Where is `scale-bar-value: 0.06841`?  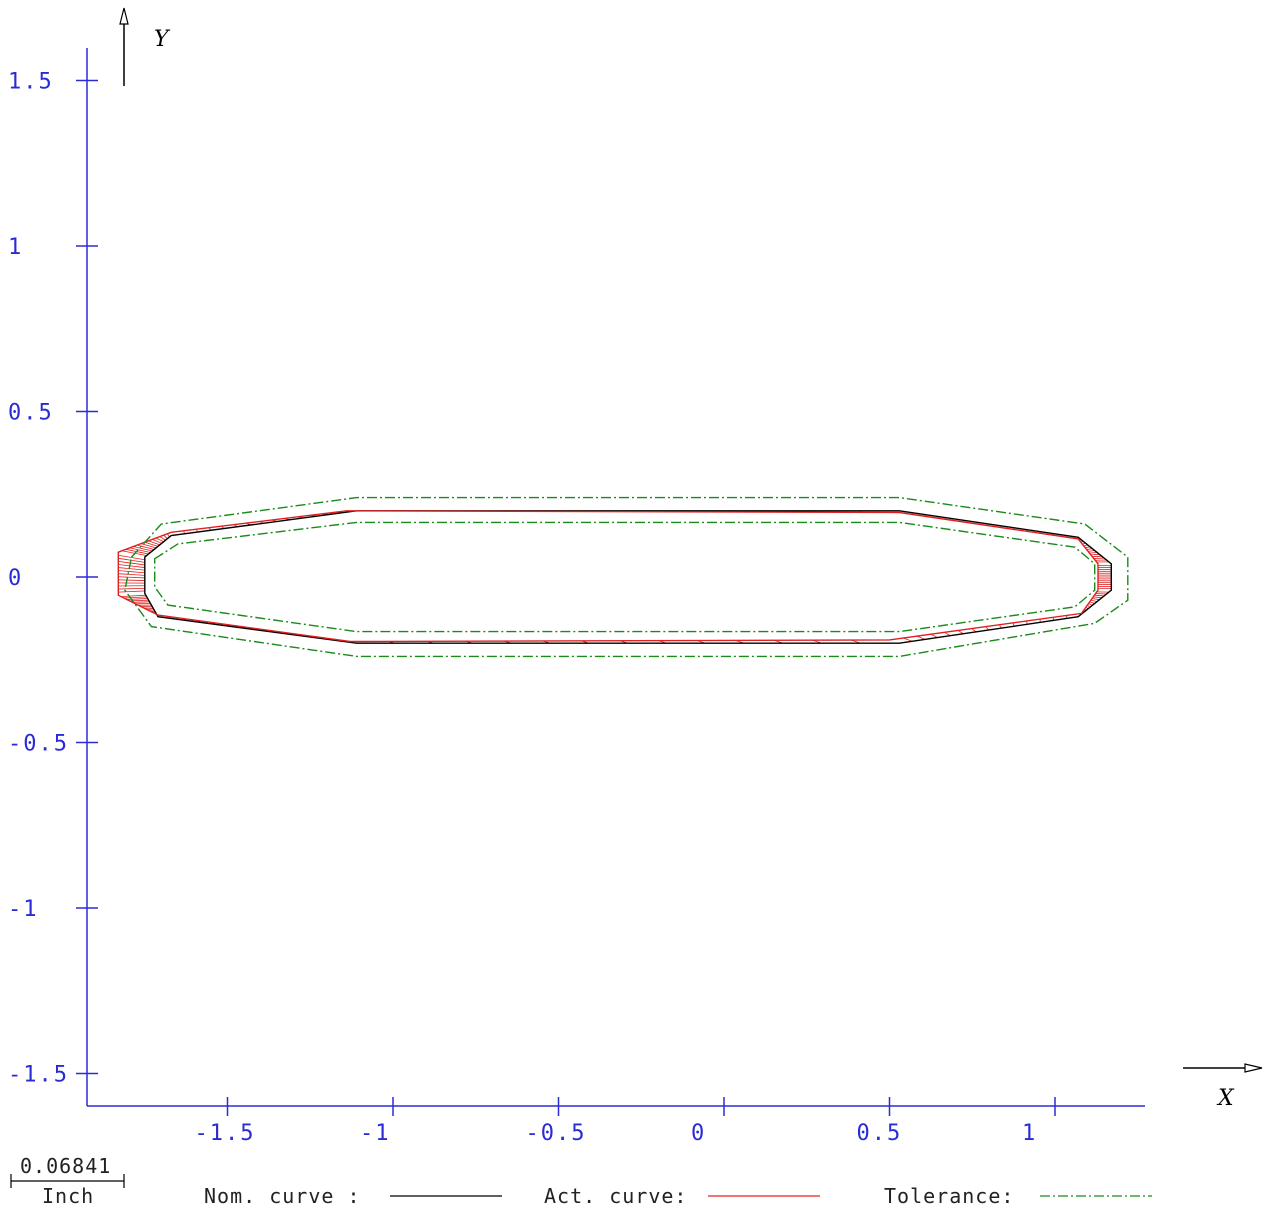
scale-bar-value: 0.06841 is located at coordinates (65, 1166).